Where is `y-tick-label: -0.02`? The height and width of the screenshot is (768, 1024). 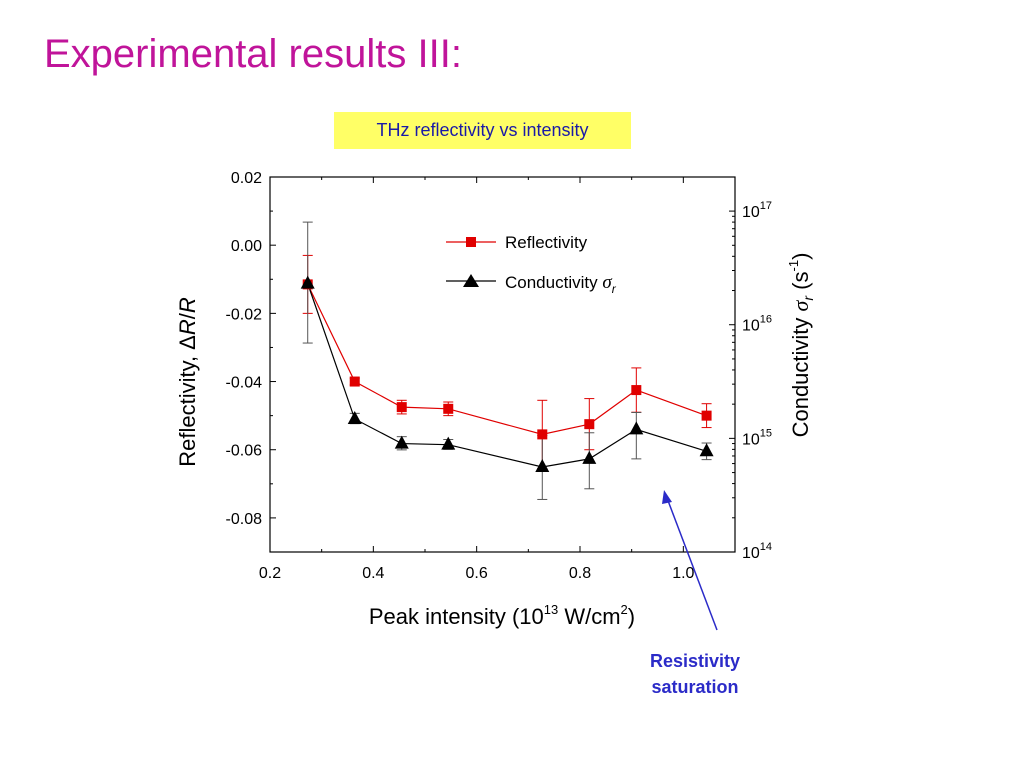 y-tick-label: -0.02 is located at coordinates (244, 314).